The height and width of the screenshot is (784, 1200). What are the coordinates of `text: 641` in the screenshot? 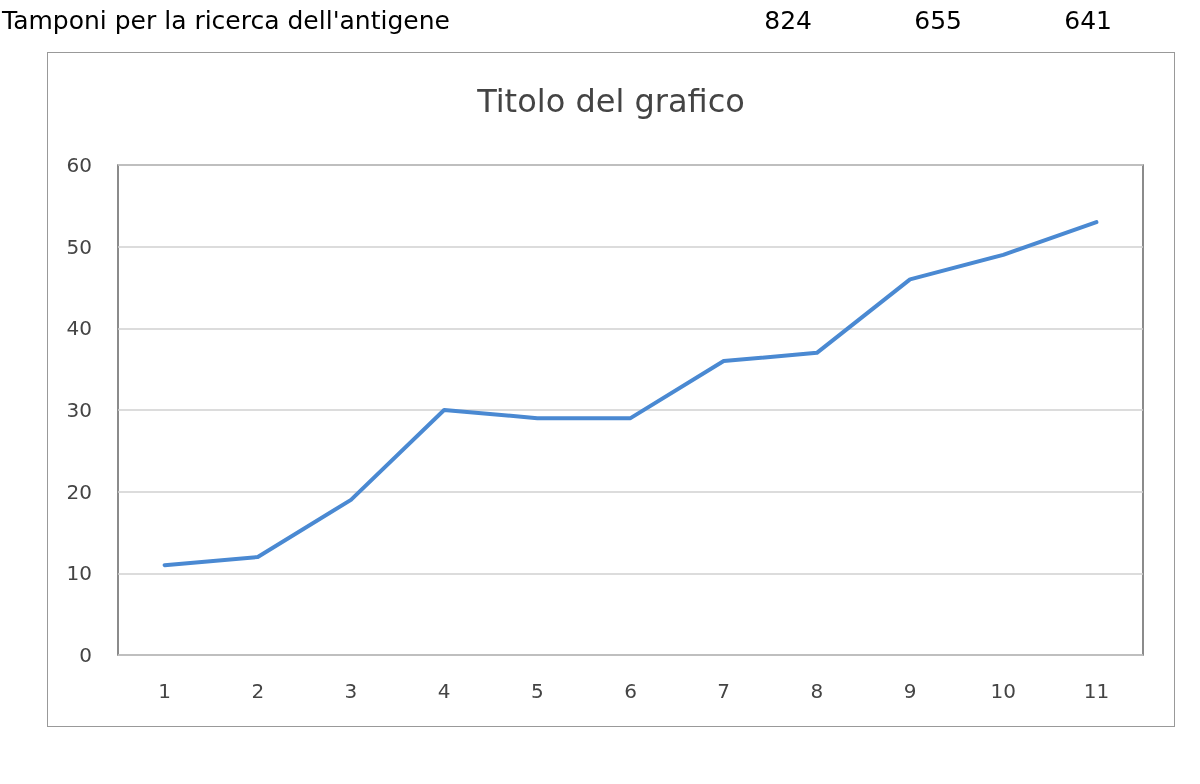 It's located at (1088, 20).